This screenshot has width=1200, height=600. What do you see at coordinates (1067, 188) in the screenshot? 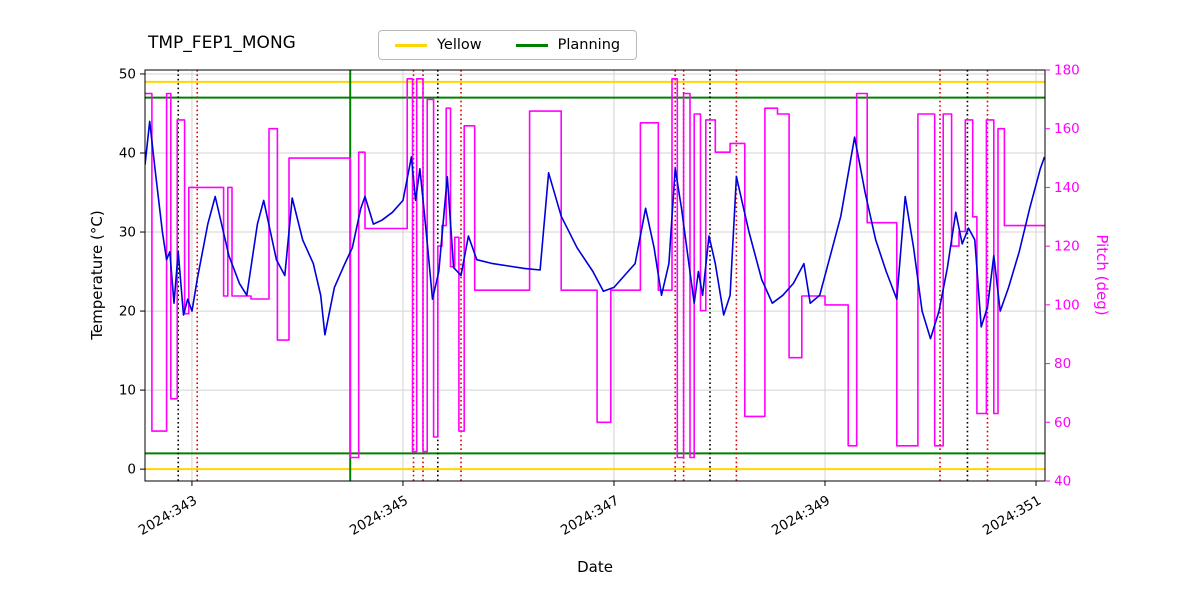
I see `y-tick-label-right: 140` at bounding box center [1067, 188].